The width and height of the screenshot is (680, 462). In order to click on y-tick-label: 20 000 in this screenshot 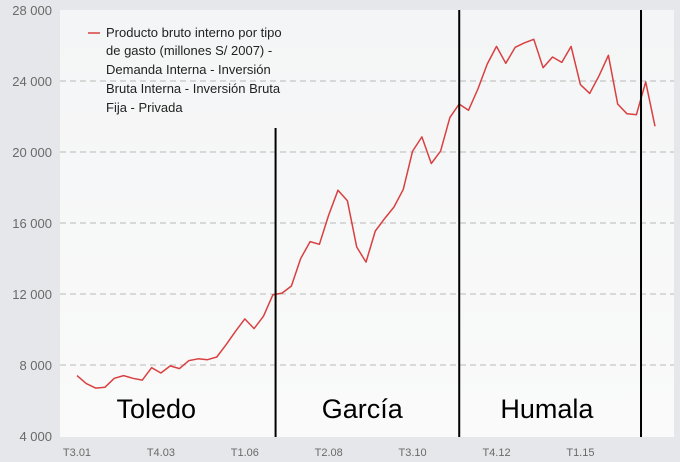, I will do `click(32, 152)`.